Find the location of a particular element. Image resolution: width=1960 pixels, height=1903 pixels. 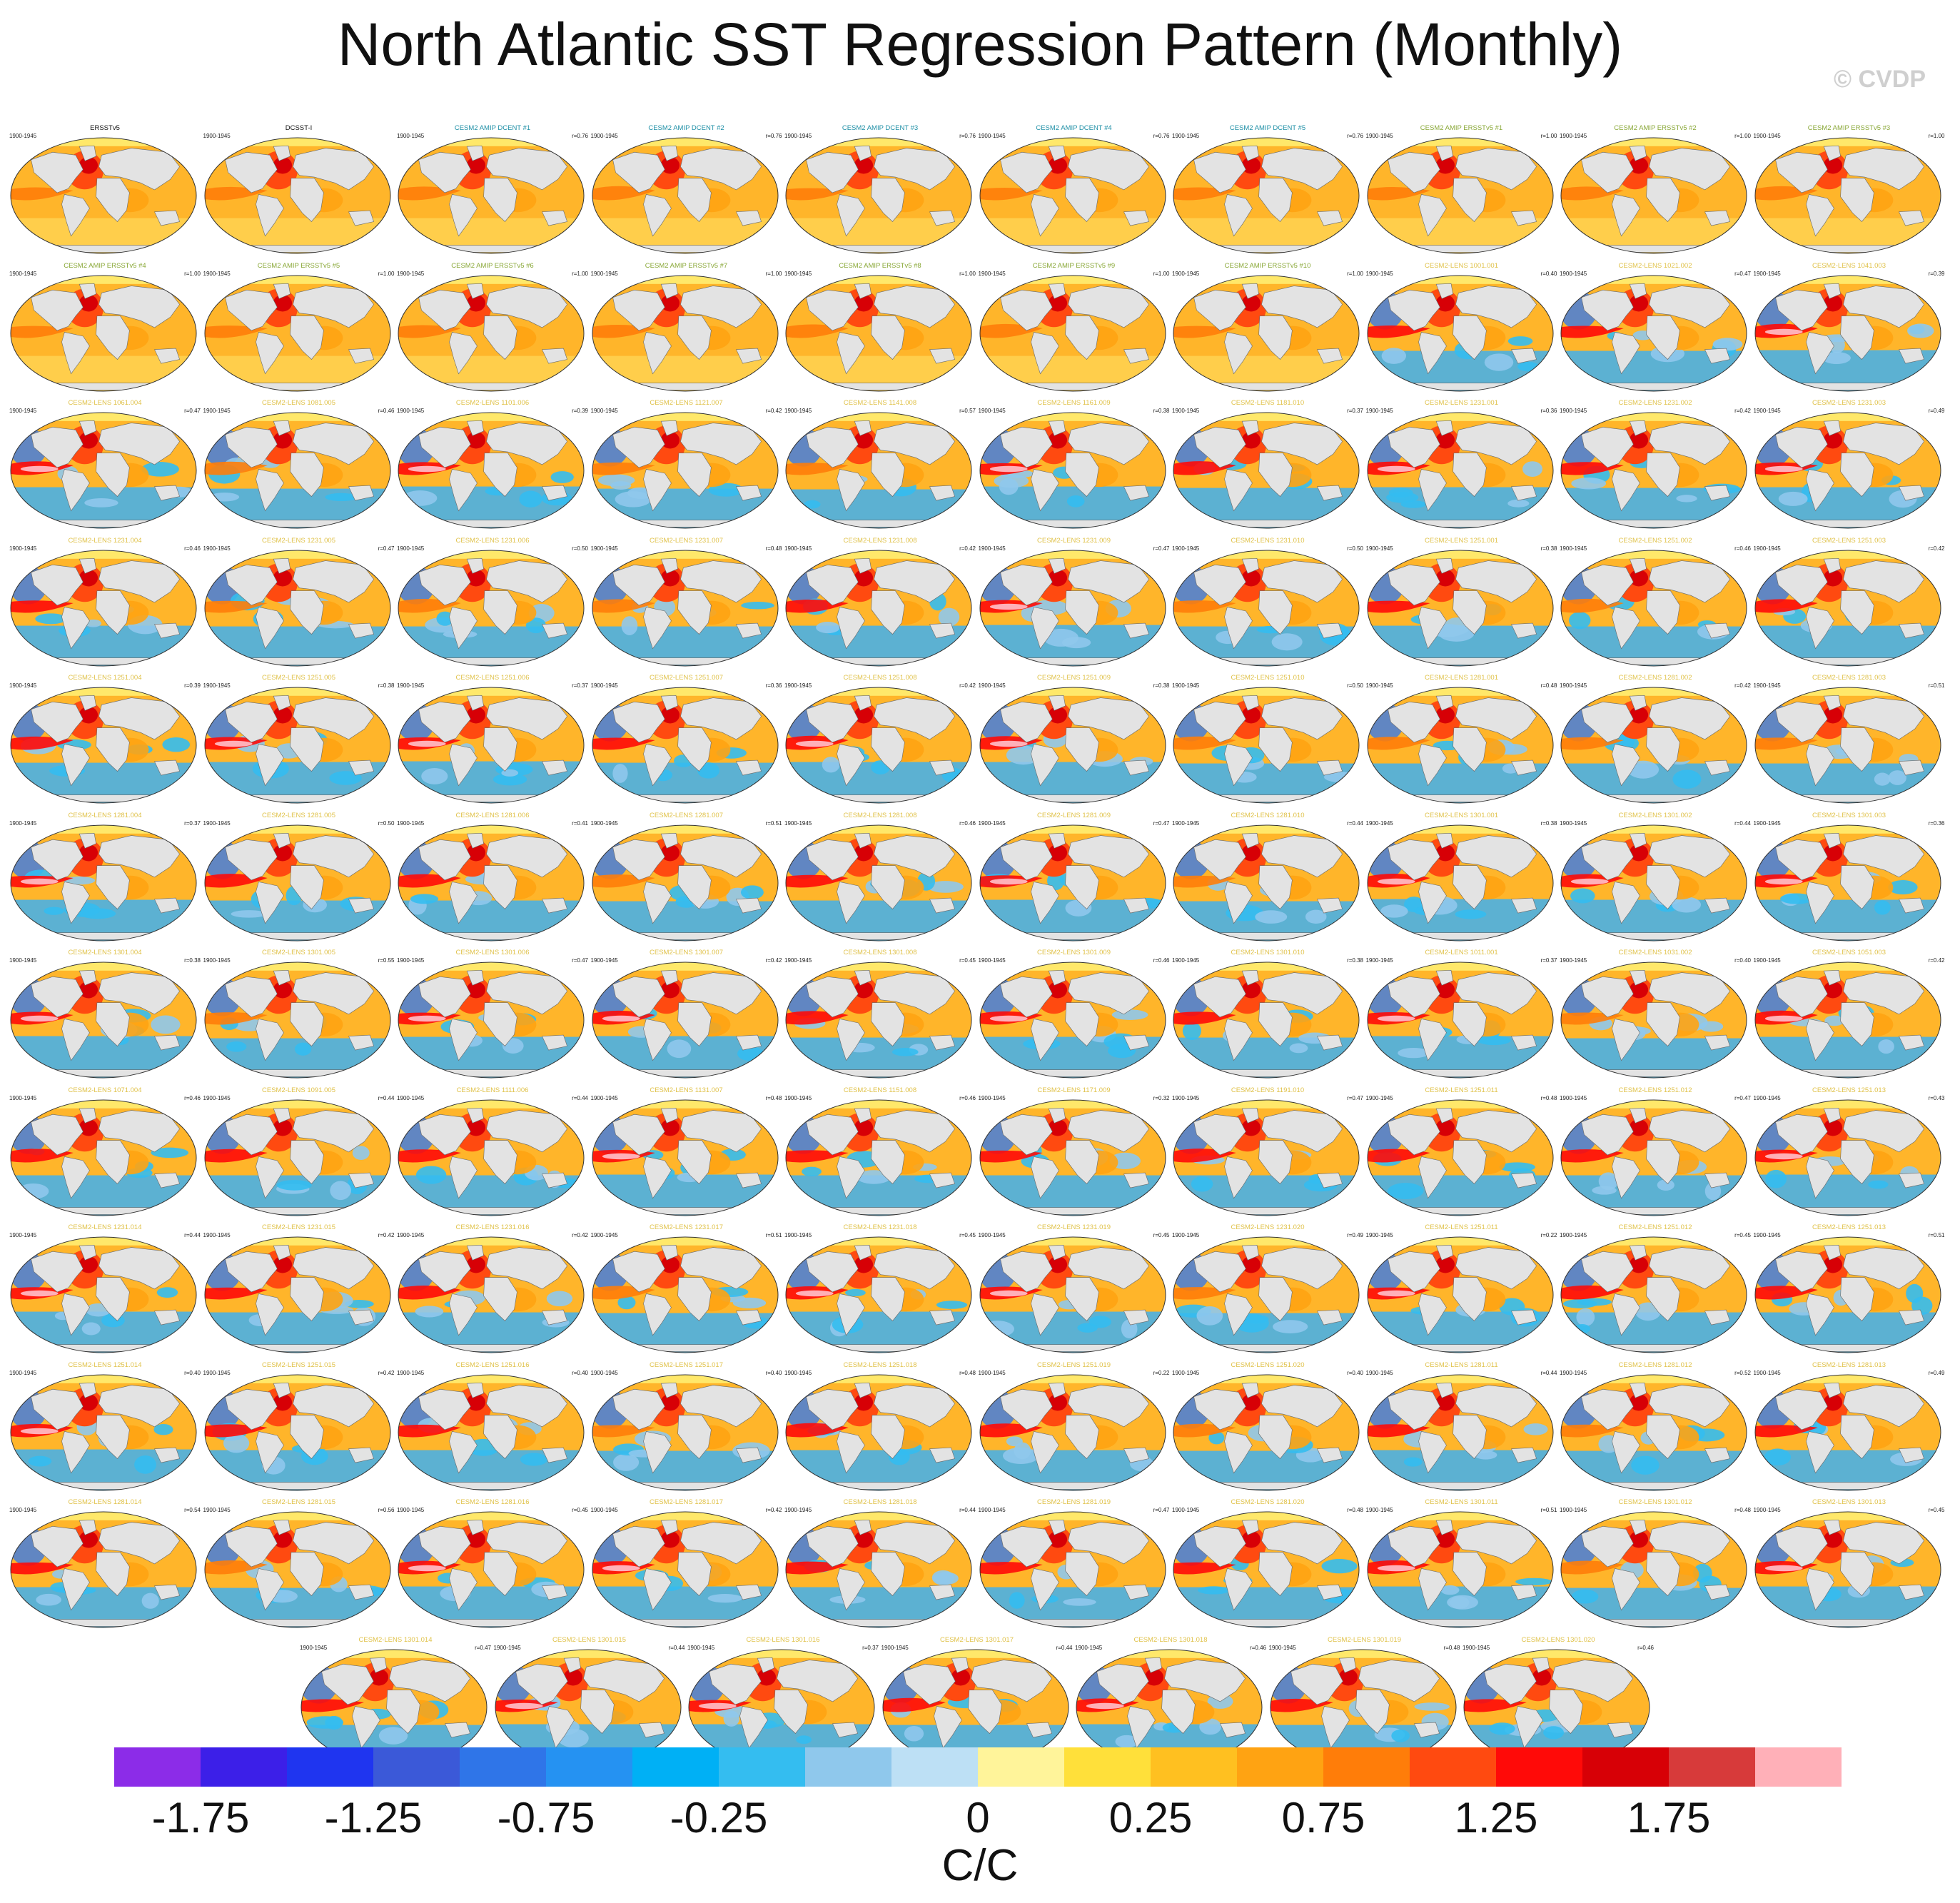

panel-title: CESM2-LENS 1301.008 is located at coordinates (880, 952).